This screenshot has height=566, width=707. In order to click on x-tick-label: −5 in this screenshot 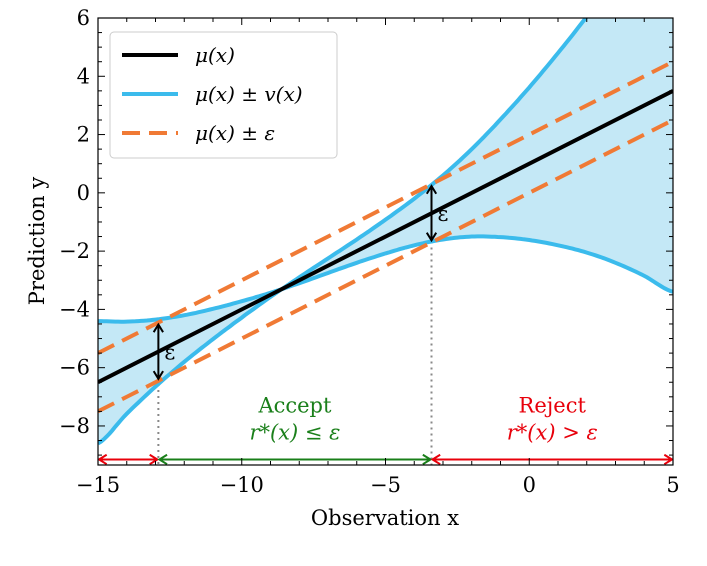, I will do `click(385, 485)`.